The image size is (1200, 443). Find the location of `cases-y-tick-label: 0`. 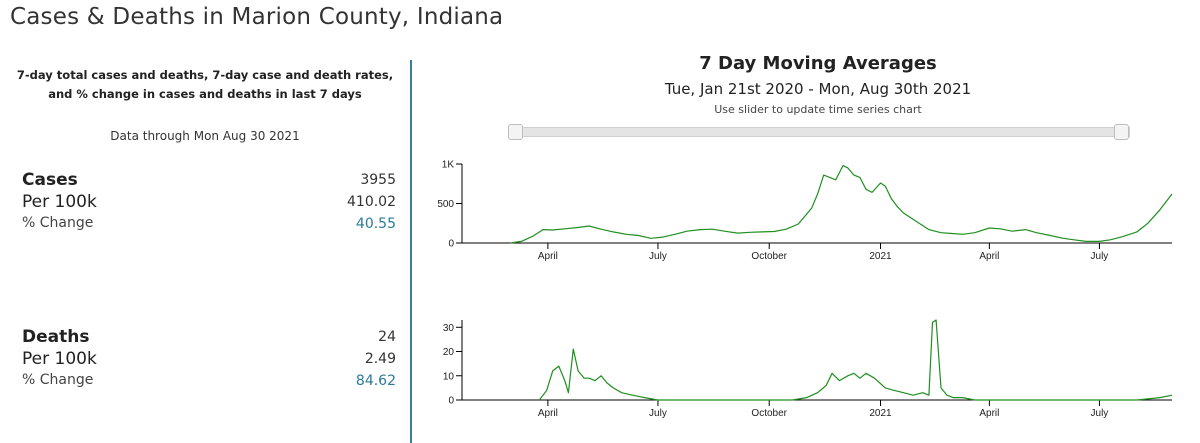

cases-y-tick-label: 0 is located at coordinates (451, 244).